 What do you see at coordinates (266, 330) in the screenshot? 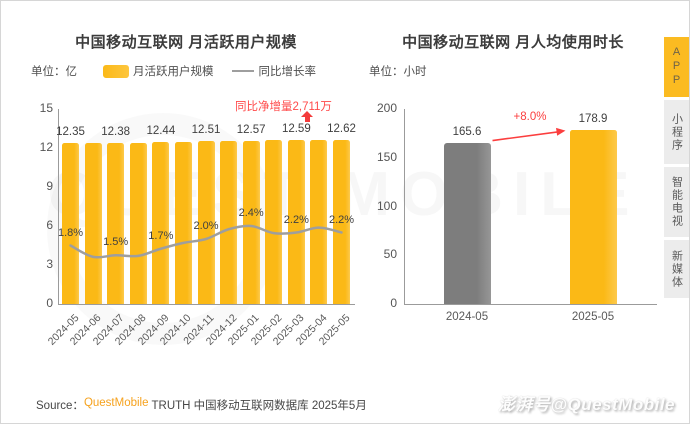
I see `left-x-axis-label: 2025-02` at bounding box center [266, 330].